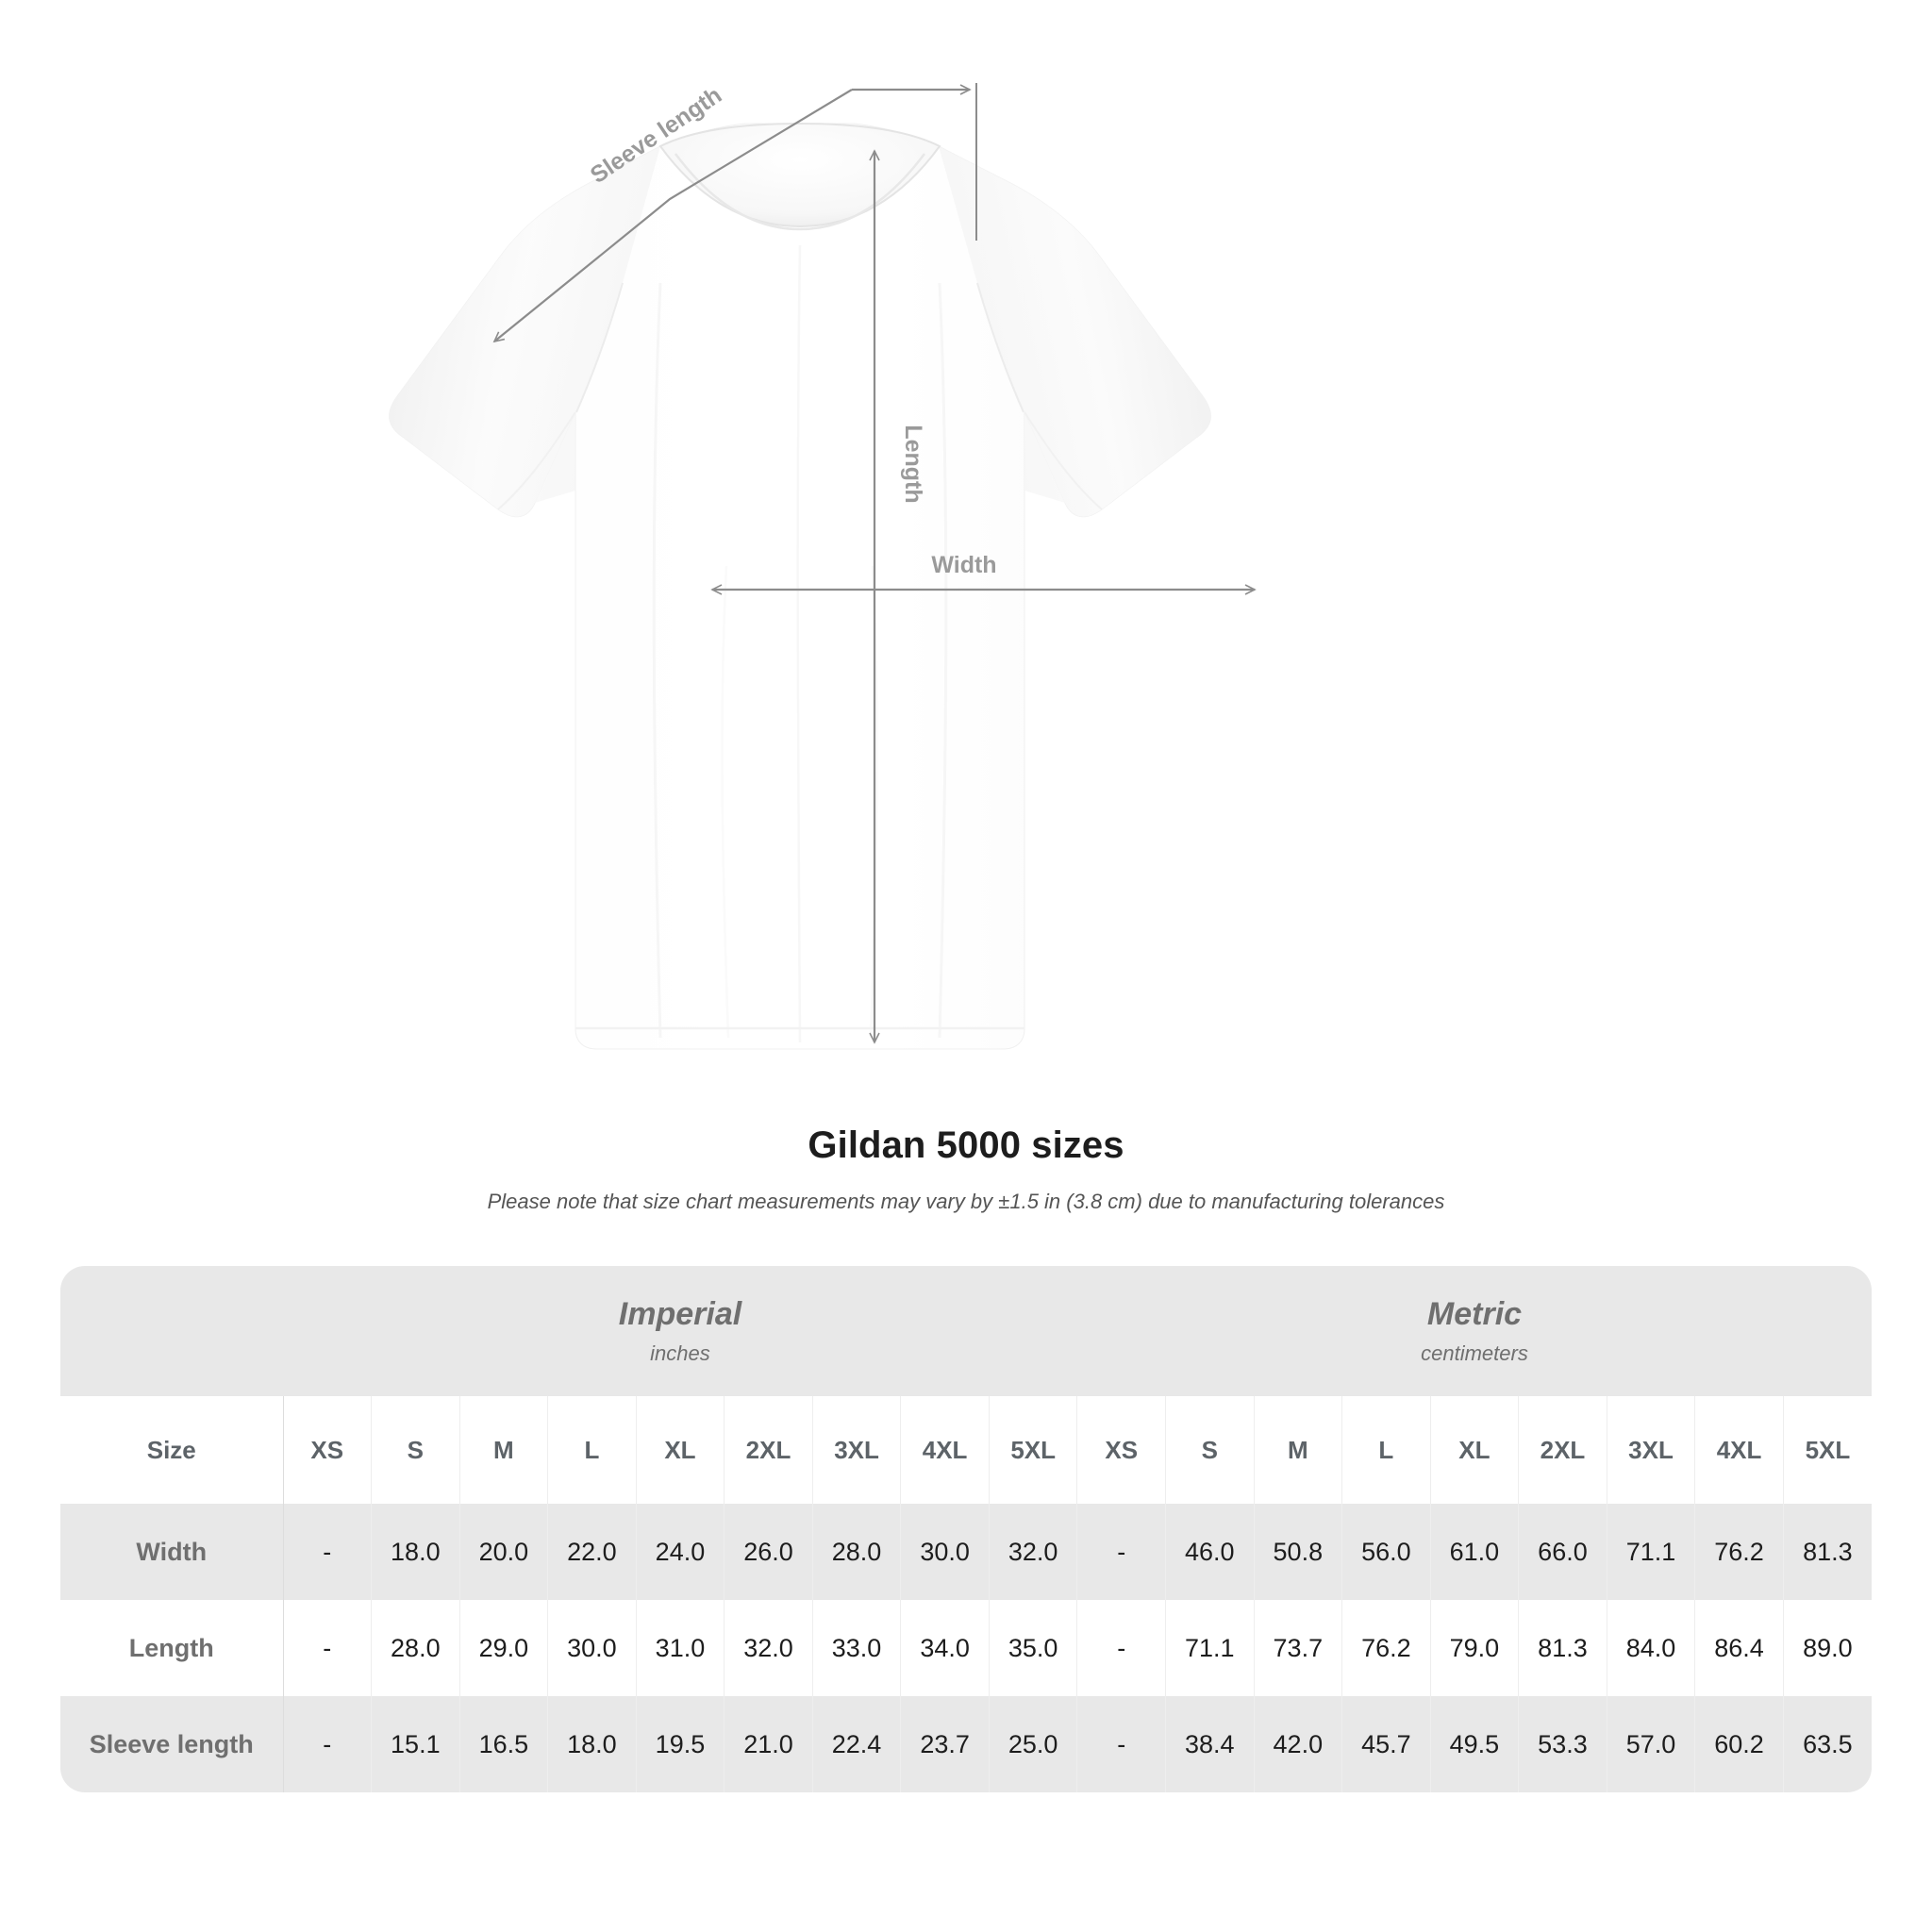 The width and height of the screenshot is (1932, 1932). Describe the element at coordinates (1562, 1450) in the screenshot. I see `size-header-cell-metric-2xl: 2XL` at that location.